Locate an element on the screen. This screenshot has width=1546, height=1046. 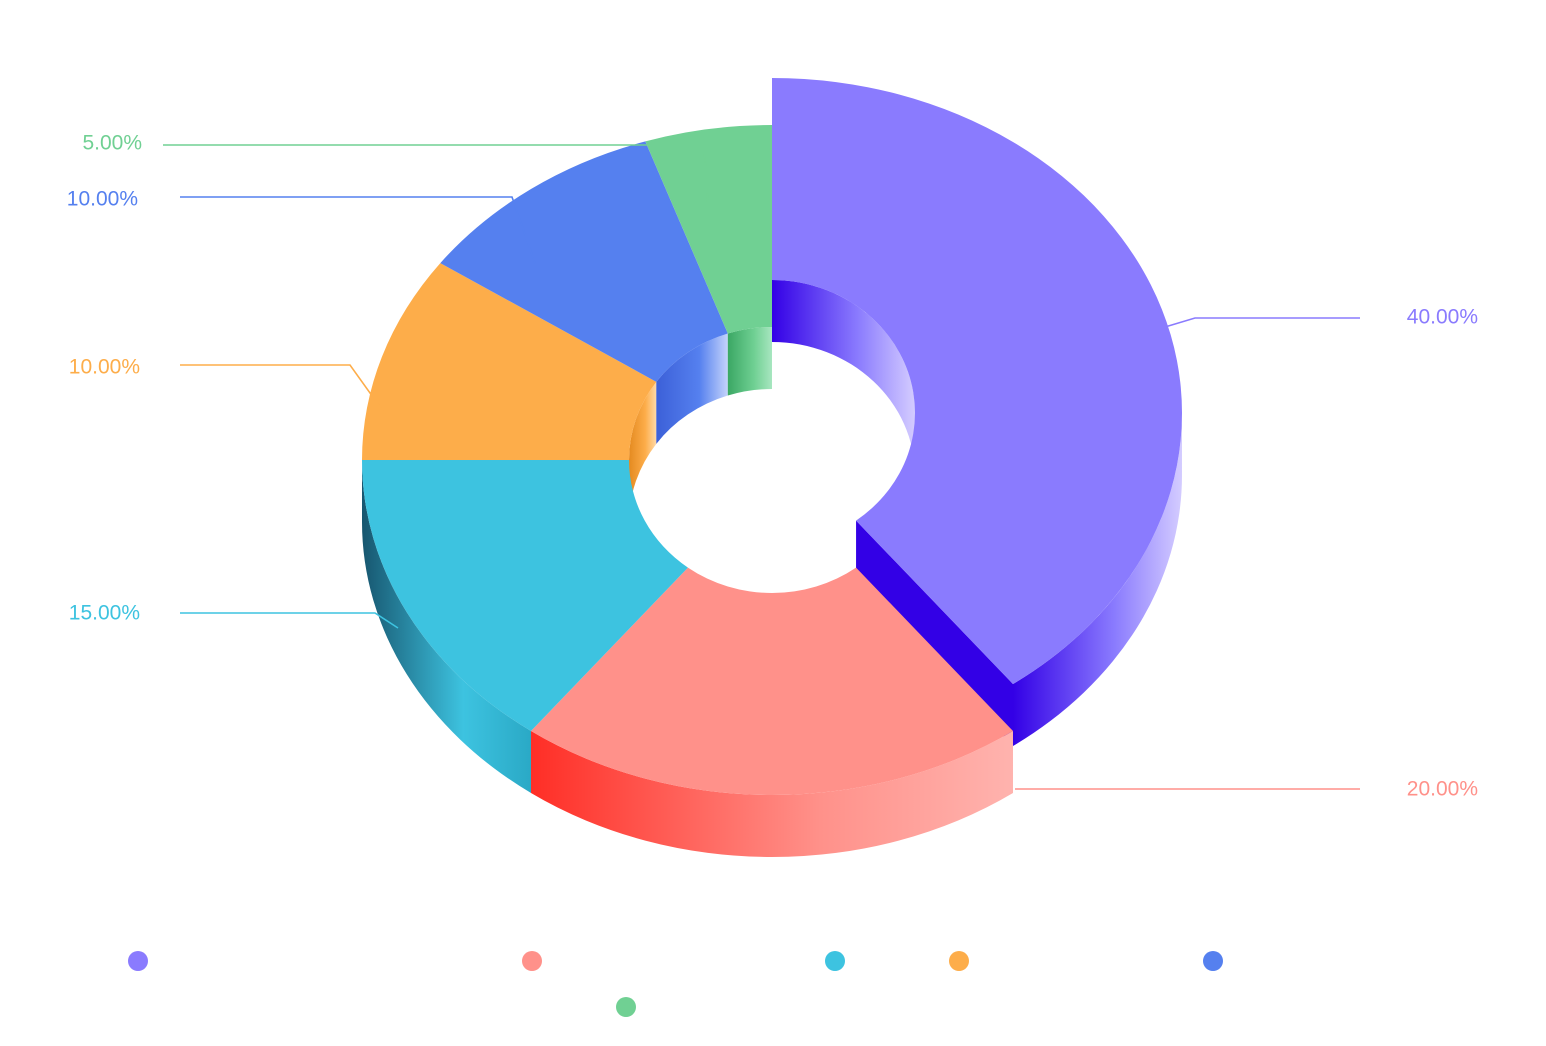
percent-label-1: 20.00% is located at coordinates (1442, 789).